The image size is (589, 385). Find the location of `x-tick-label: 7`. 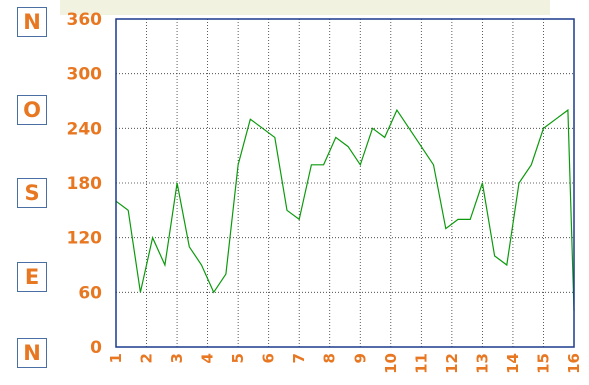

x-tick-label: 7 is located at coordinates (299, 358).